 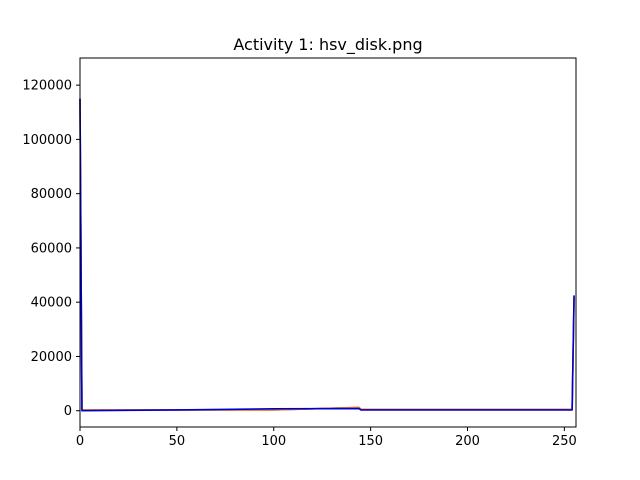 What do you see at coordinates (47, 86) in the screenshot?
I see `y-tick-label: 120000` at bounding box center [47, 86].